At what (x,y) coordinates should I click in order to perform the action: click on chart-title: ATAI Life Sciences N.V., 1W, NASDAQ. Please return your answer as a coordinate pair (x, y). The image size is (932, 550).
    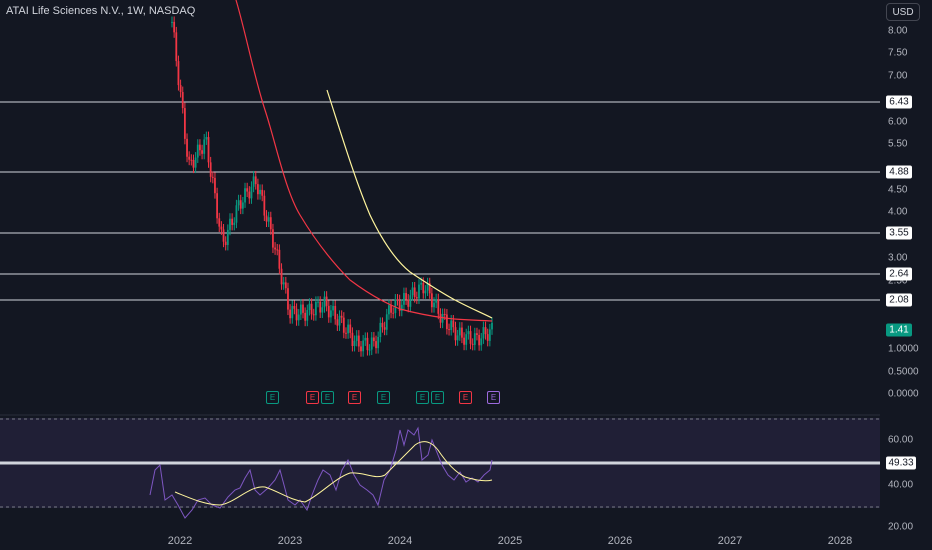
    Looking at the image, I should click on (101, 11).